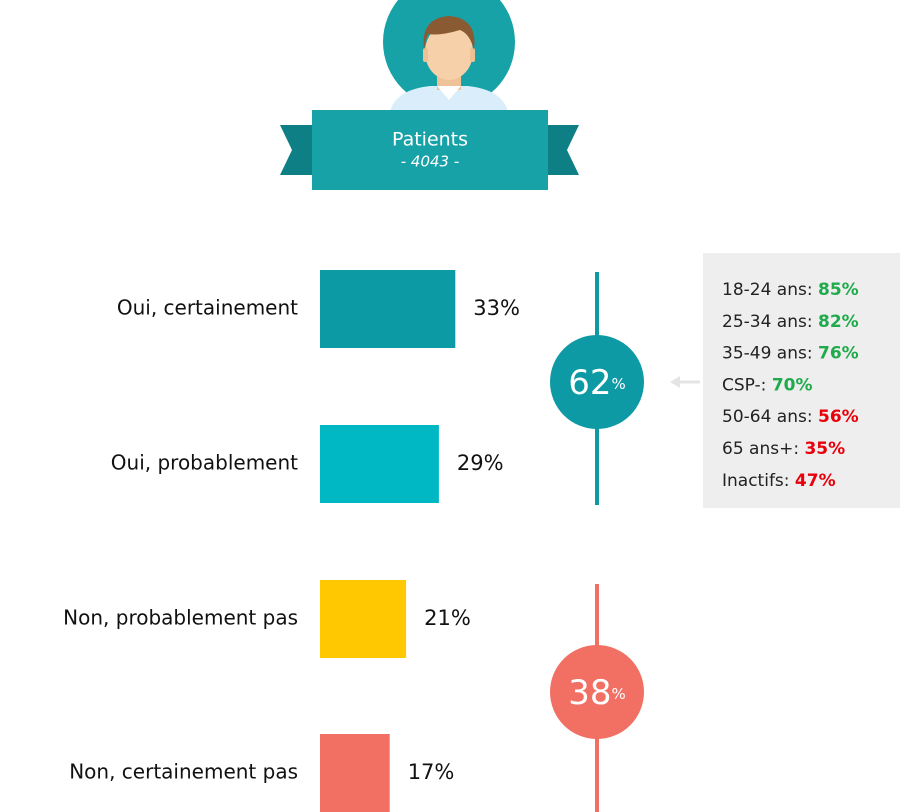 This screenshot has width=900, height=812. I want to click on value-label: 21%, so click(447, 618).